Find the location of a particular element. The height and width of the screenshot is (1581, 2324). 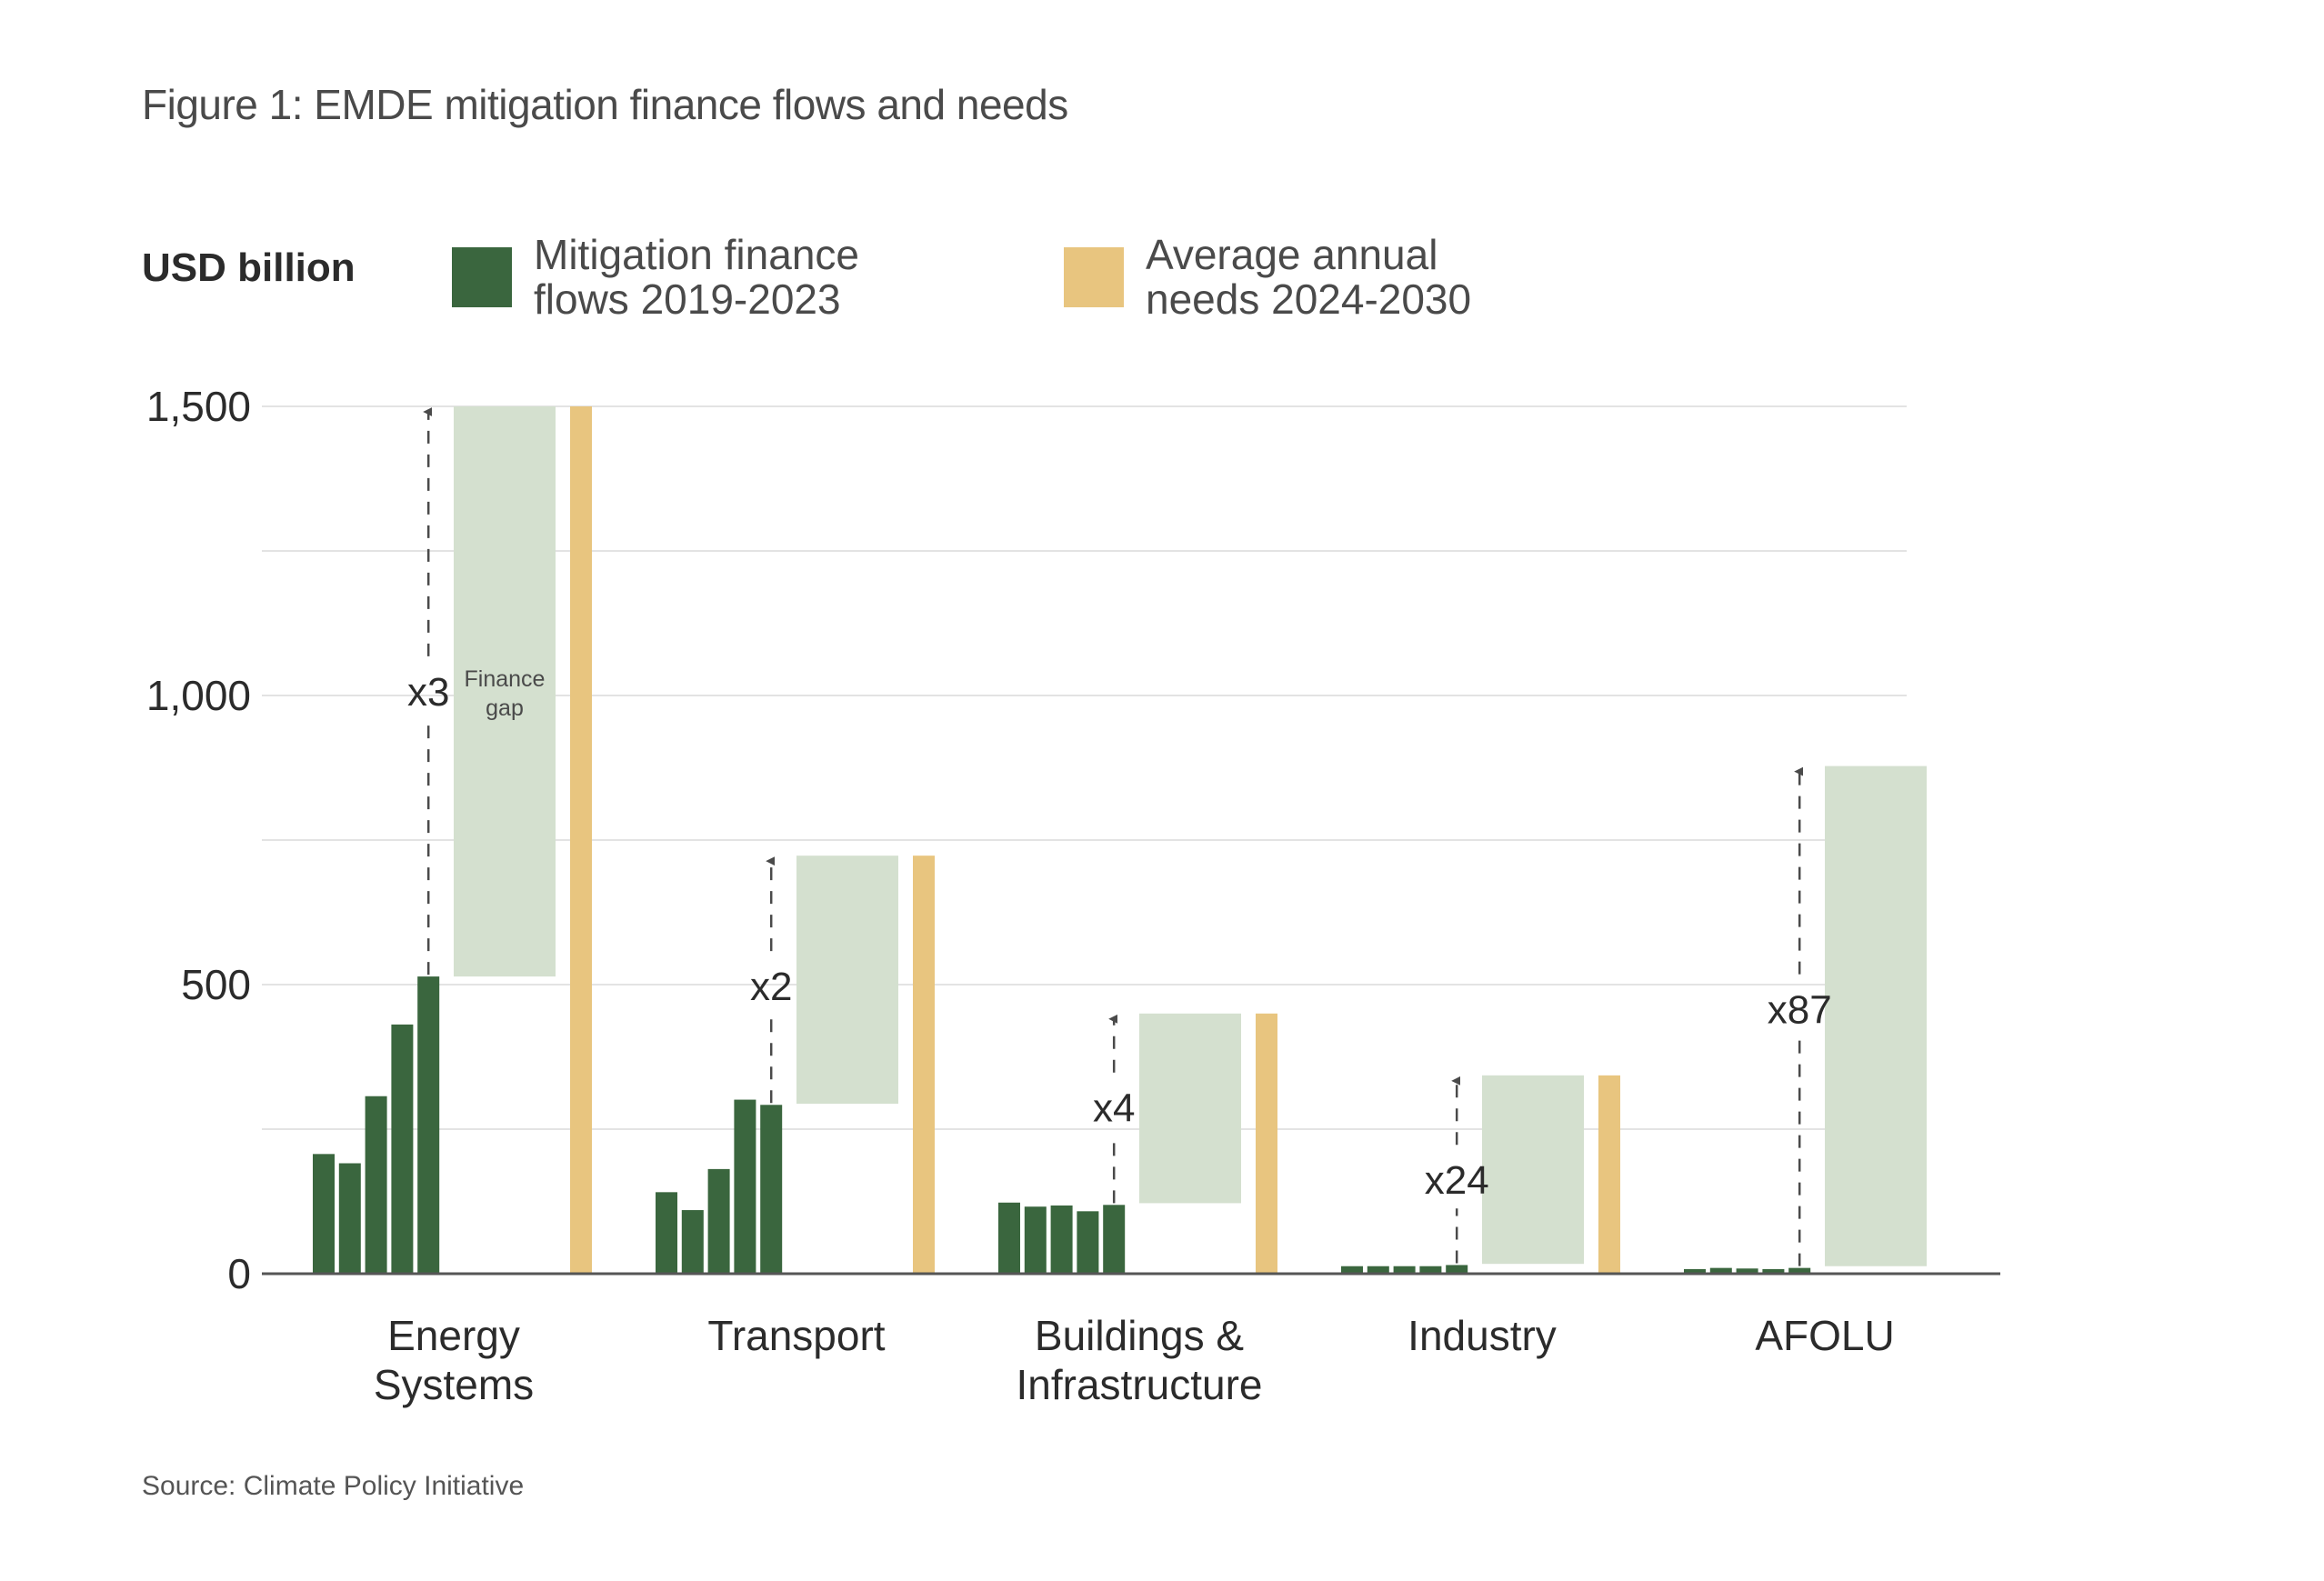

category-label: Transport is located at coordinates (796, 1335).